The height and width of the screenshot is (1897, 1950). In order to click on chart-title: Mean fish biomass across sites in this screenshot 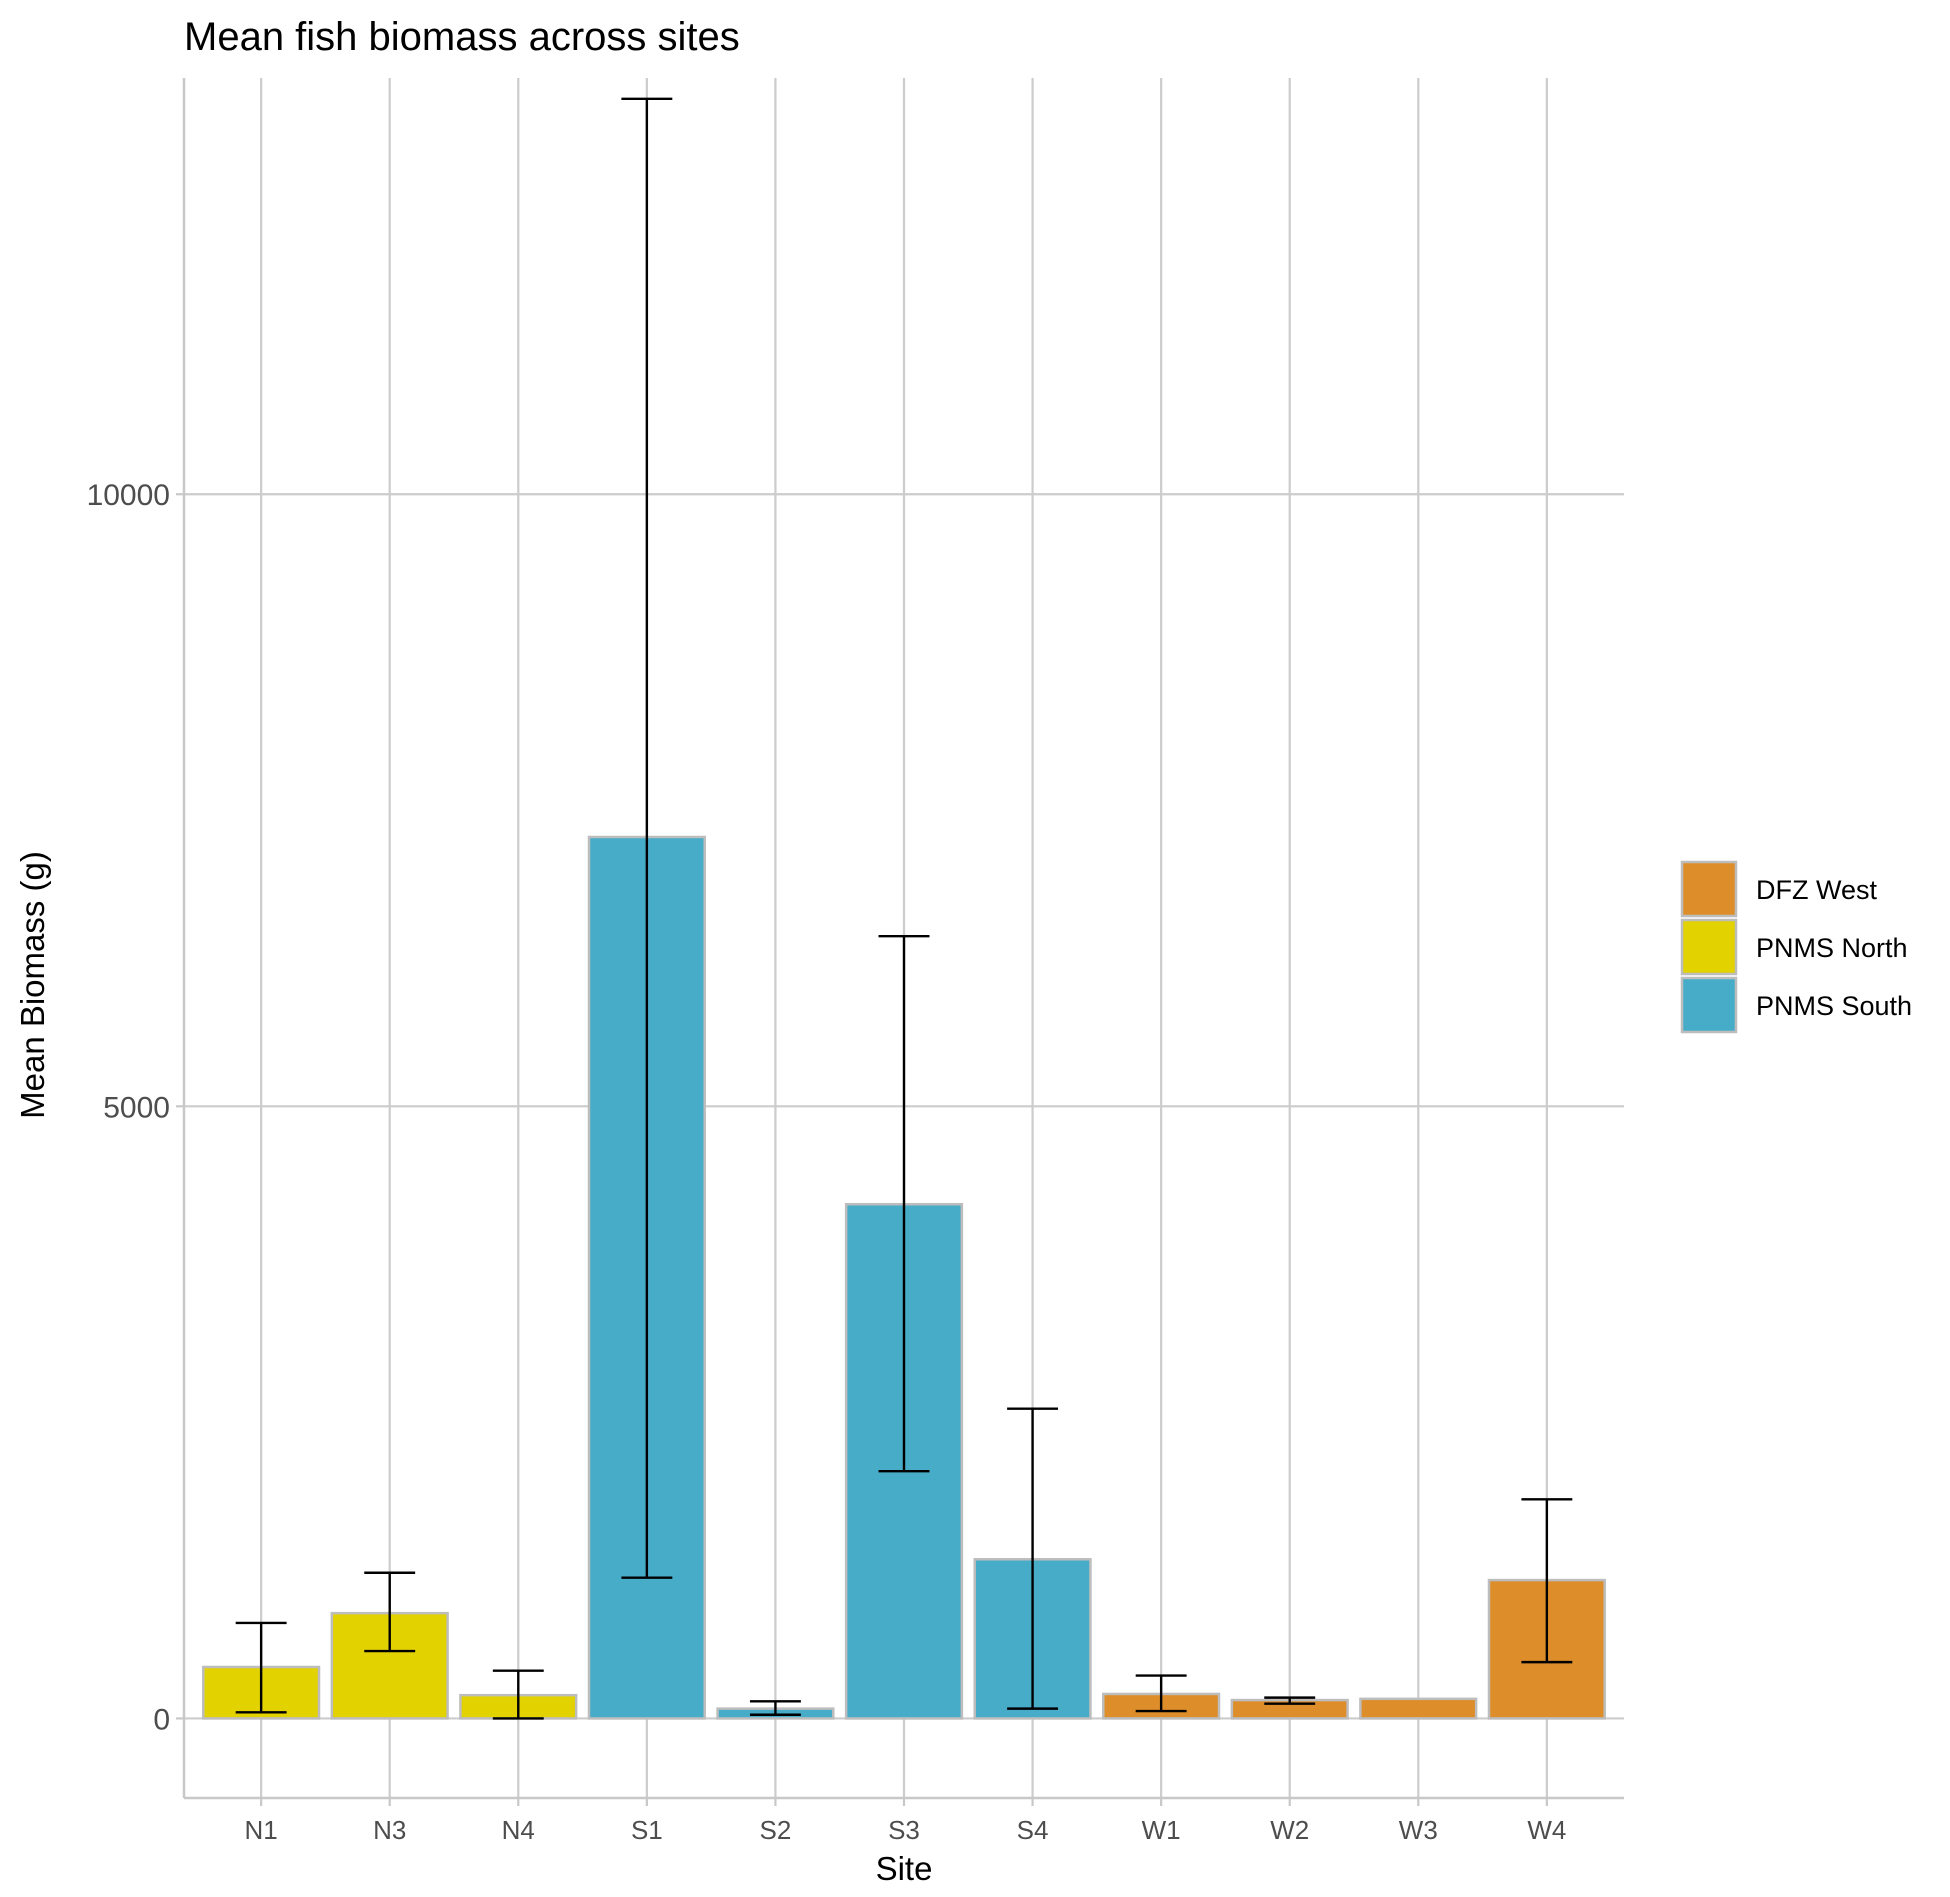, I will do `click(462, 37)`.